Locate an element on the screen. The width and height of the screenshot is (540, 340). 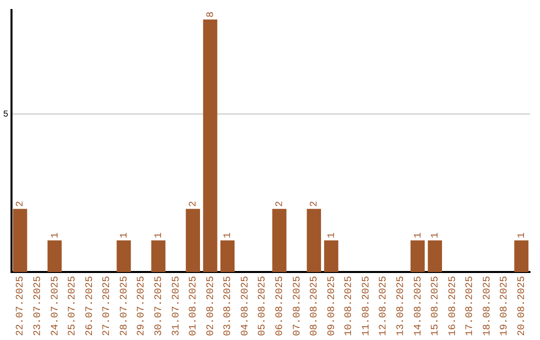
x-tick-label: 31.07.2025 is located at coordinates (176, 306).